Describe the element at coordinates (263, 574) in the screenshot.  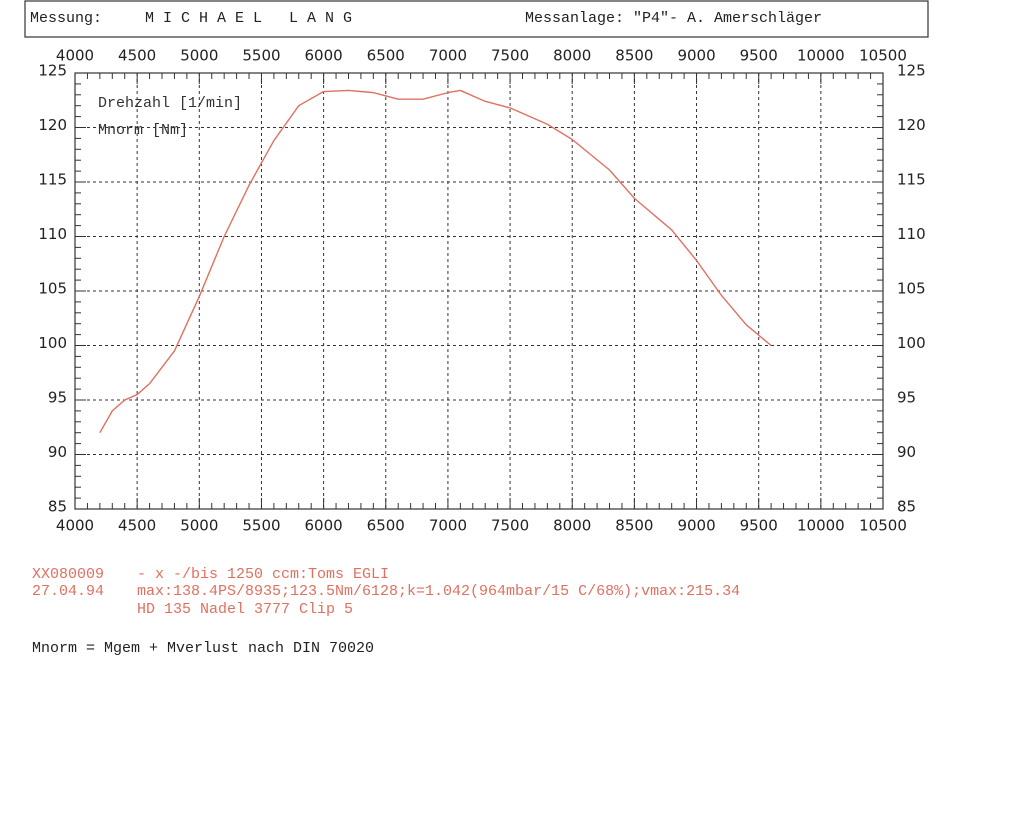
I see `note-description: - x -/bis 1250 ccm:Toms EGLI` at that location.